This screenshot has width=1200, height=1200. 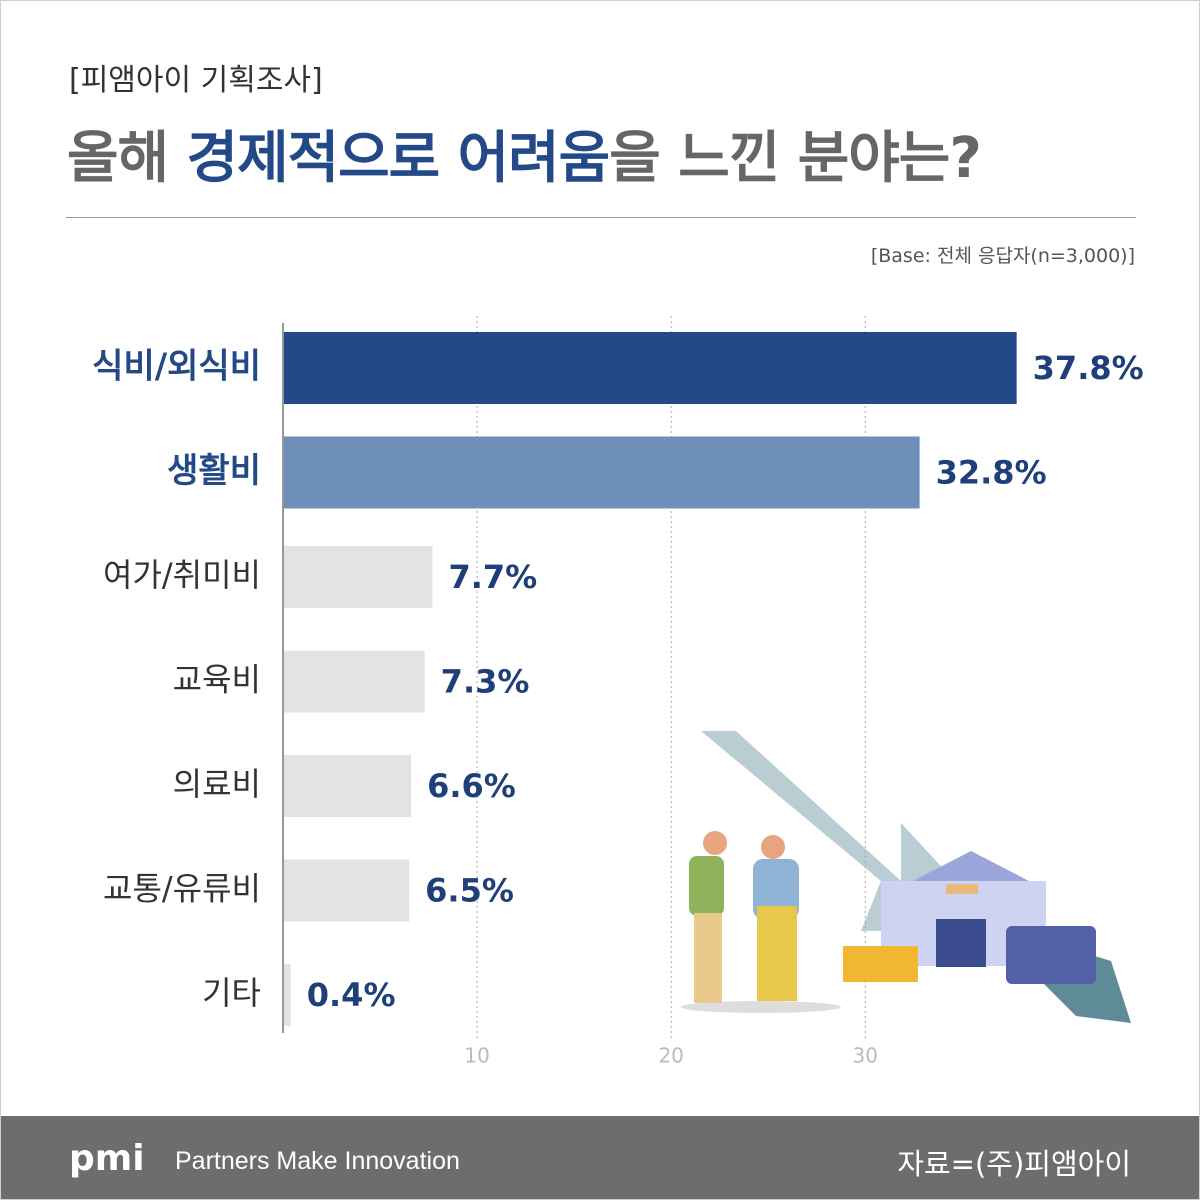 I want to click on value-label: 6.5%, so click(x=469, y=891).